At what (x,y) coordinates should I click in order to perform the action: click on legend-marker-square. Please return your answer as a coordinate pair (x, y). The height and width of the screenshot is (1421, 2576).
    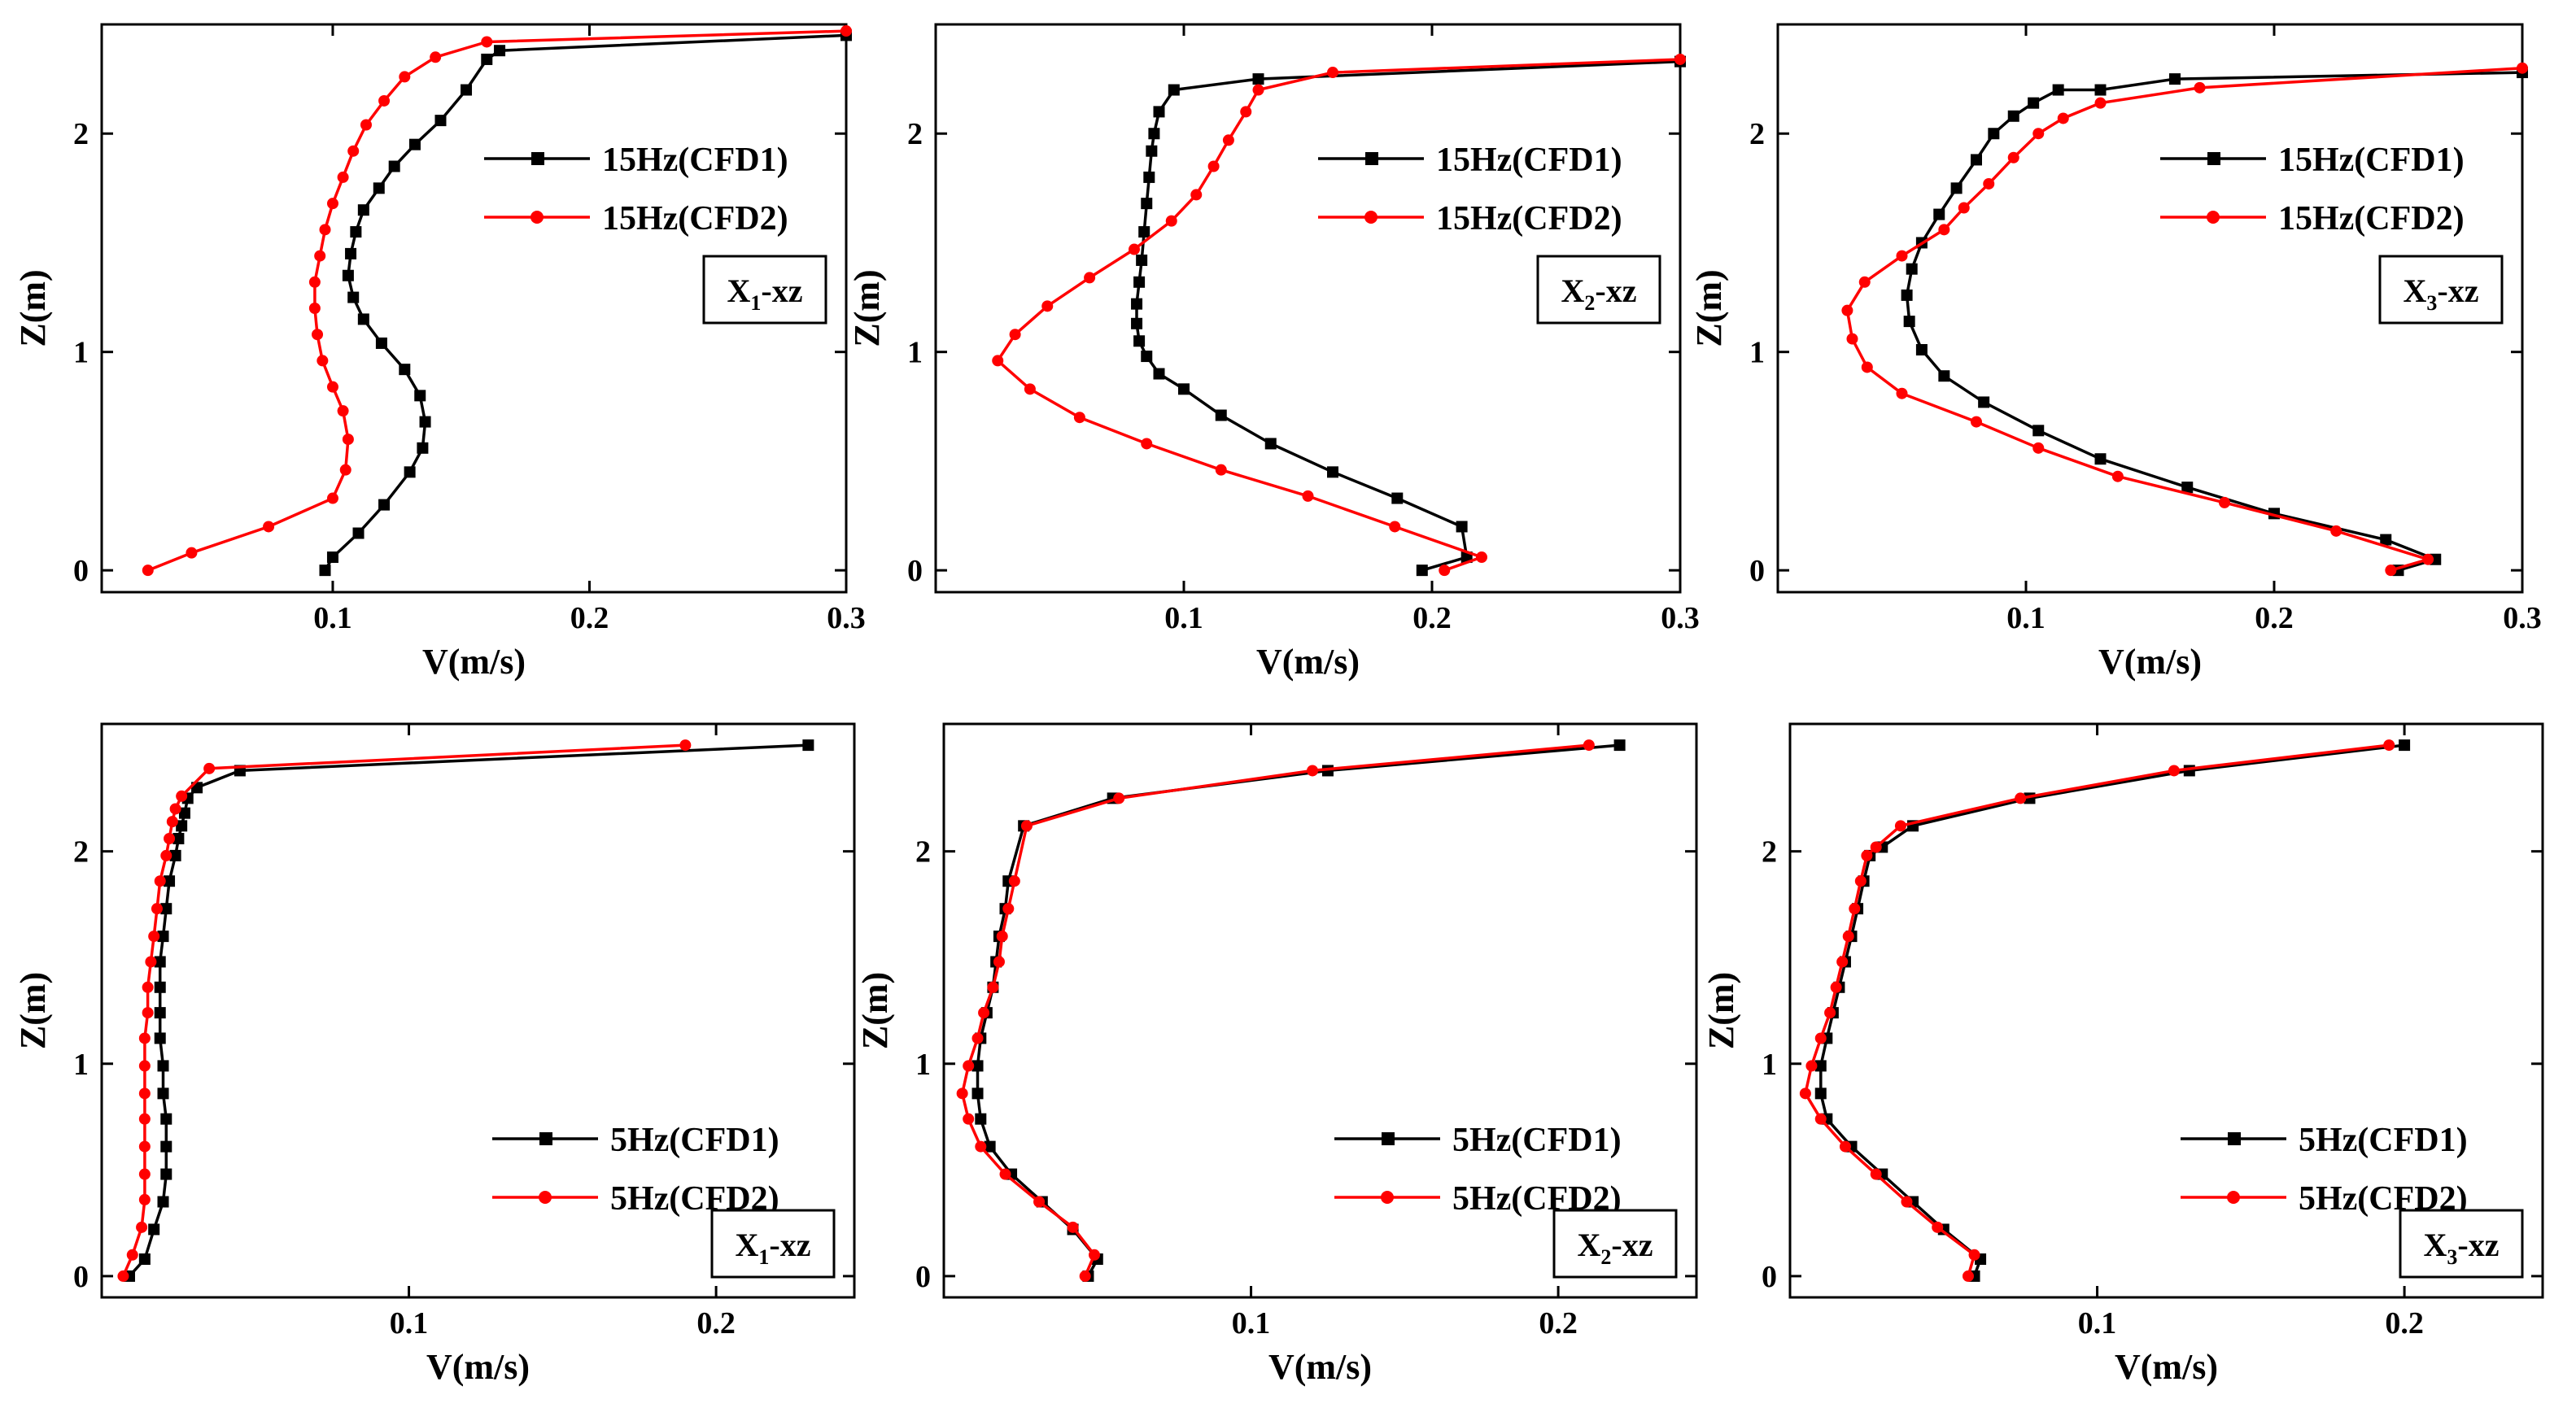
    Looking at the image, I should click on (545, 1138).